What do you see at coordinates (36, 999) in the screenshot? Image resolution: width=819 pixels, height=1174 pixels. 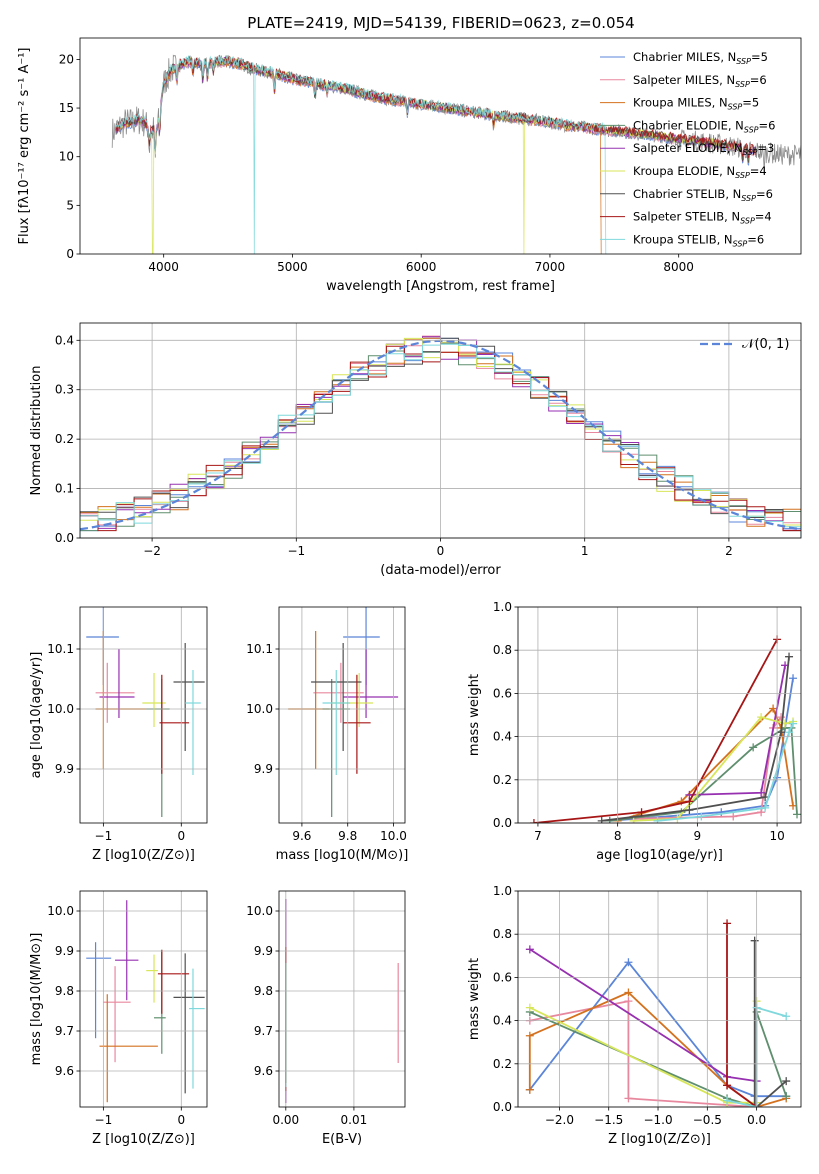 I see `y-axis-label: mass [log10(M/M⊙)]` at bounding box center [36, 999].